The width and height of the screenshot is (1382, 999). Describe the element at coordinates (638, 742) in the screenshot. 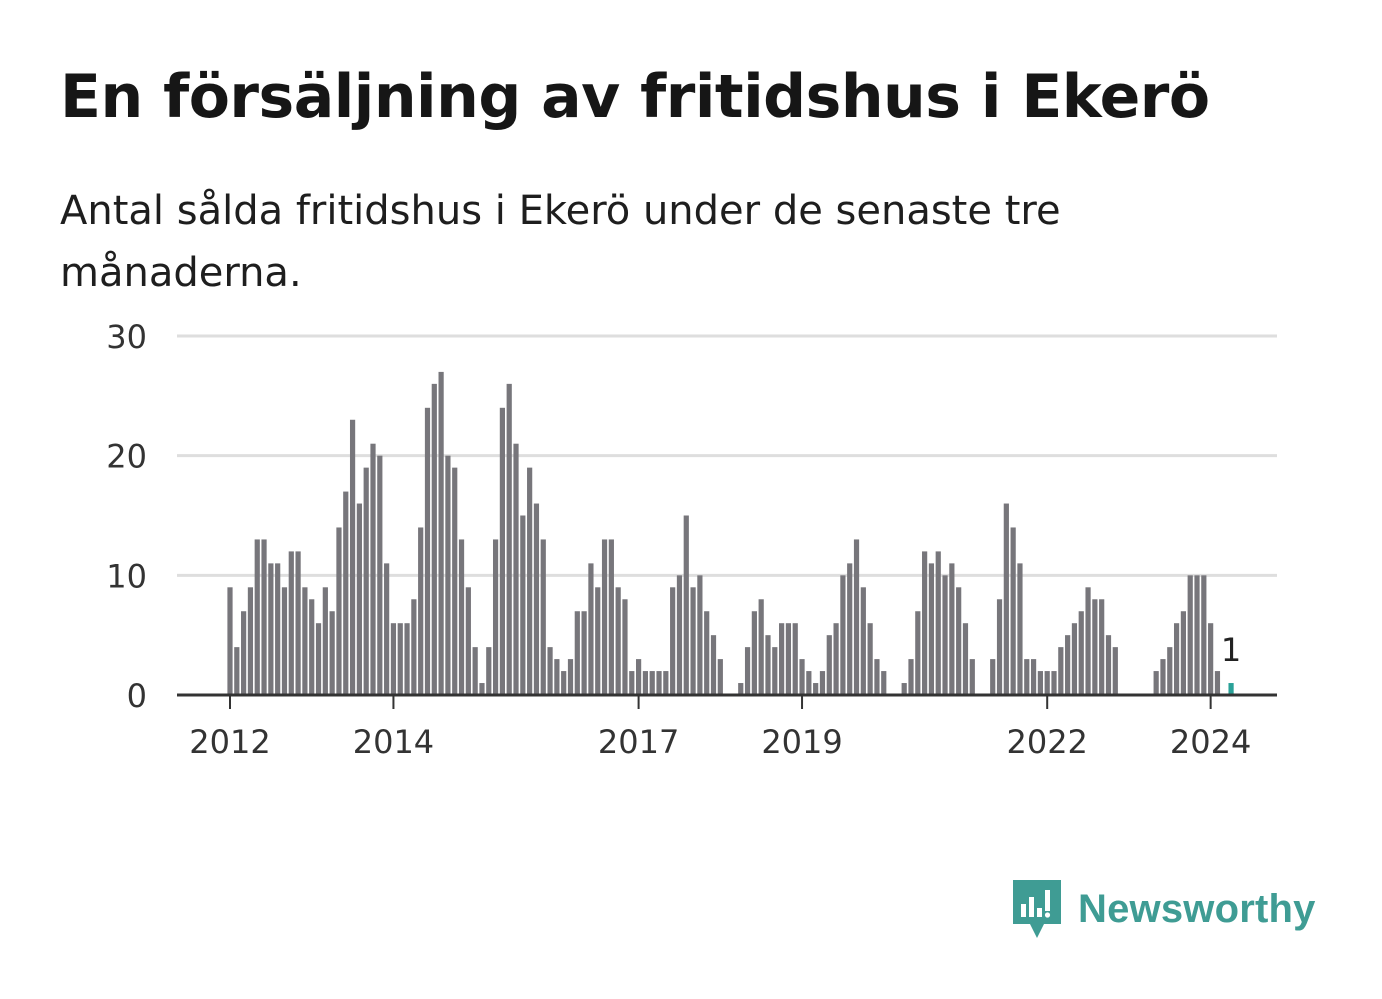

I see `x-tick-label: 2017` at that location.